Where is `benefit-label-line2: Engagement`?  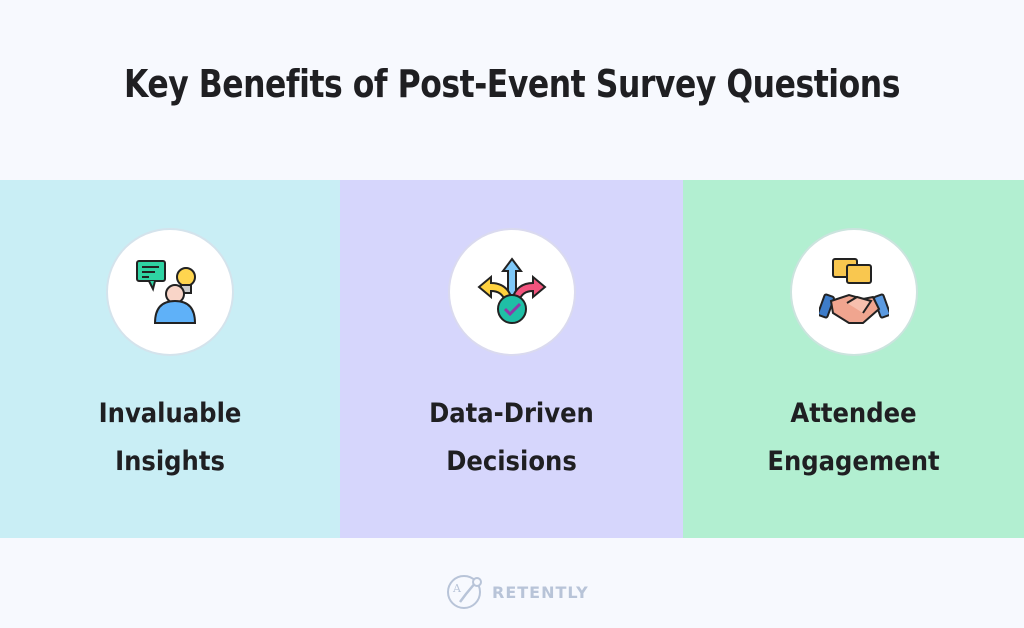
benefit-label-line2: Engagement is located at coordinates (853, 461).